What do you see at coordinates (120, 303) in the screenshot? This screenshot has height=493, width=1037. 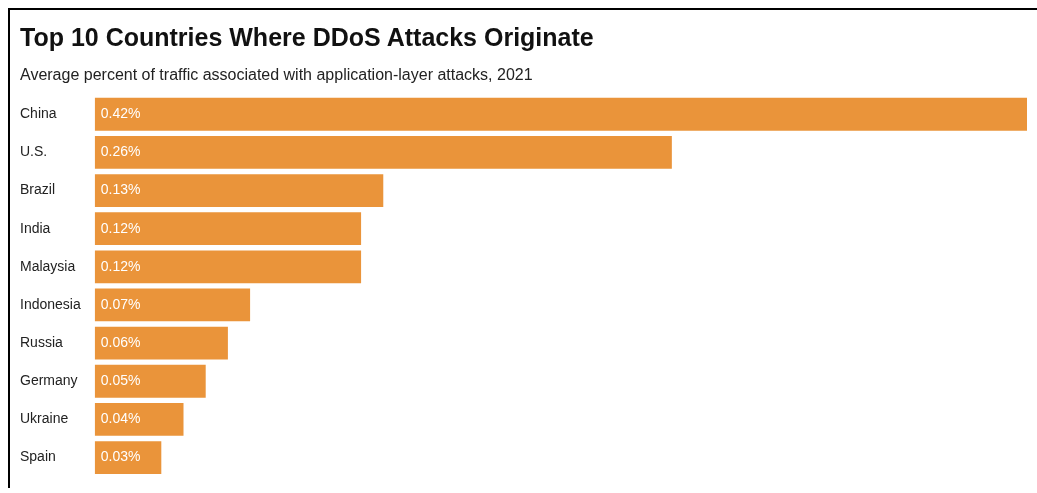 I see `data-label: 0.07%` at bounding box center [120, 303].